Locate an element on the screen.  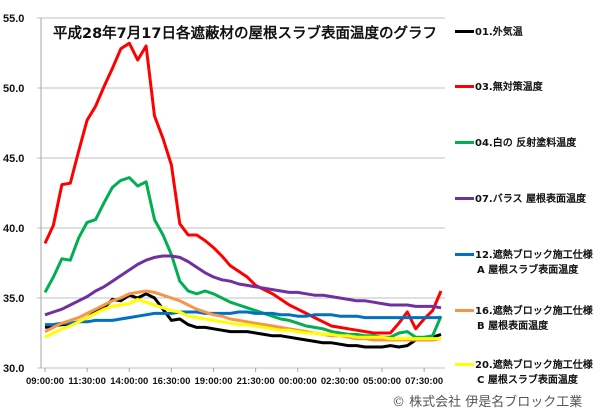
legend-item: 04.白の 反射塗料温度 is located at coordinates (515, 143).